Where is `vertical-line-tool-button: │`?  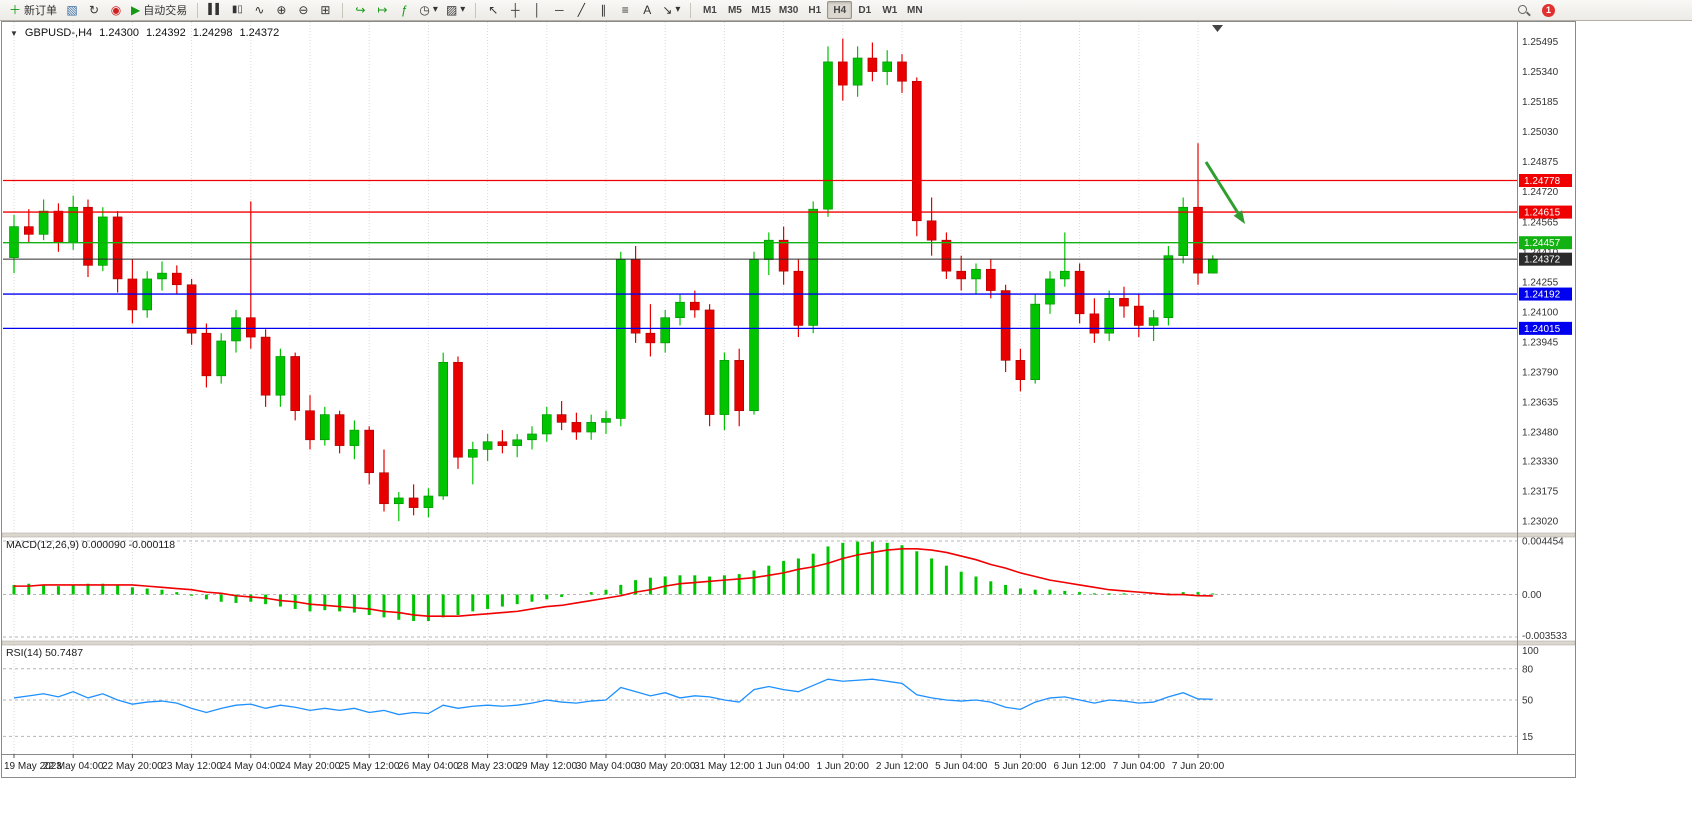
vertical-line-tool-button: │ is located at coordinates (537, 10).